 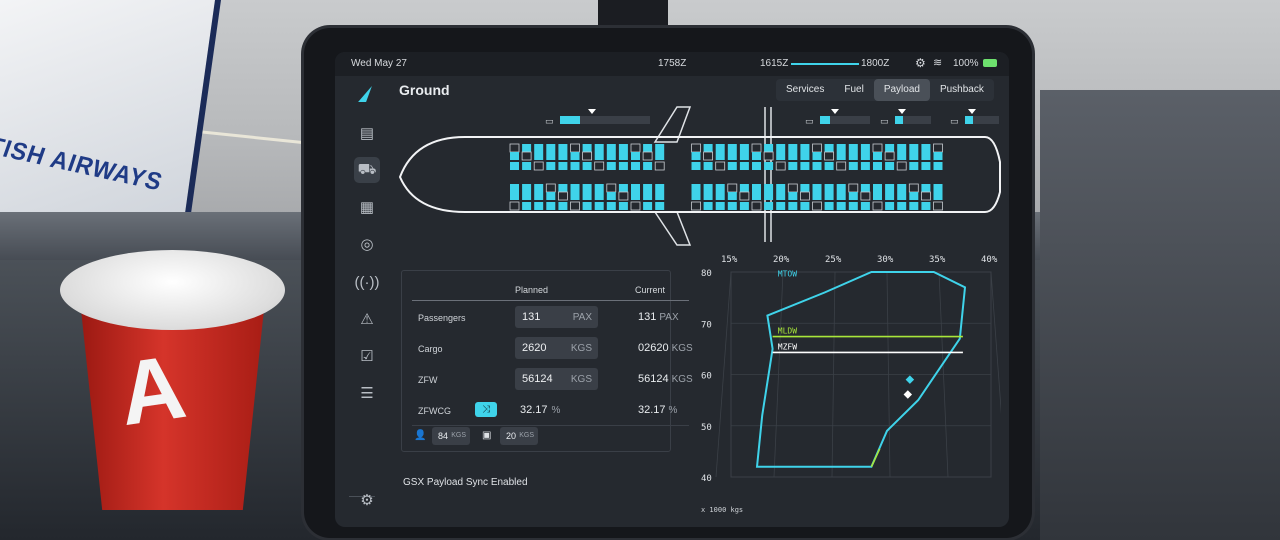 I want to click on app-logo-icon, so click(x=365, y=94).